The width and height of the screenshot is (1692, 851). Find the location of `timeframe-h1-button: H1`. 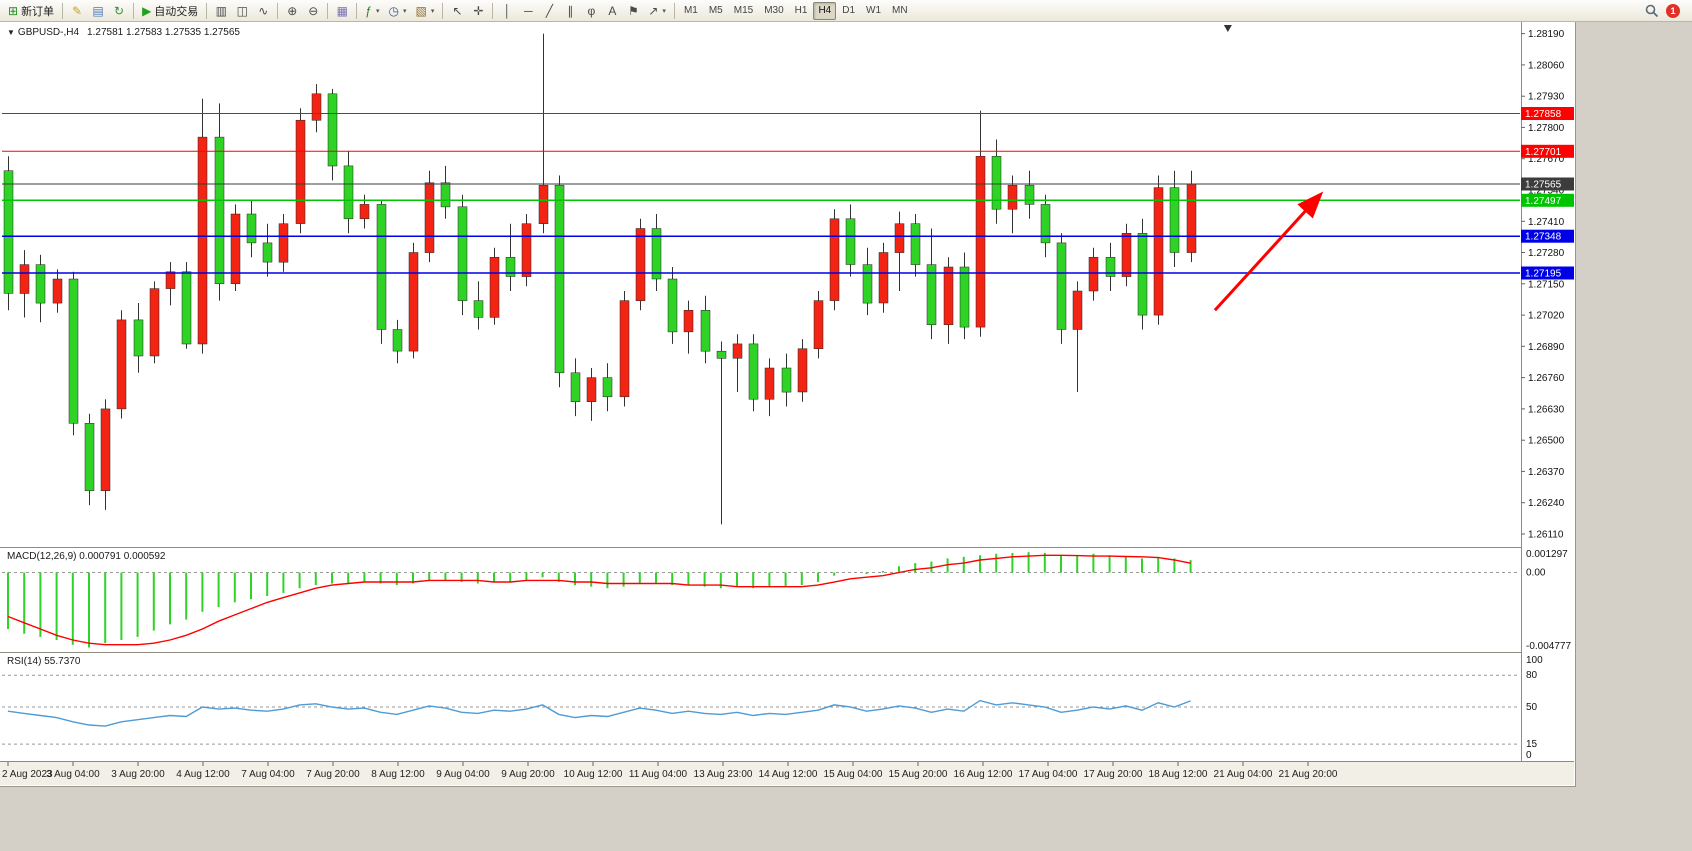

timeframe-h1-button: H1 is located at coordinates (801, 10).